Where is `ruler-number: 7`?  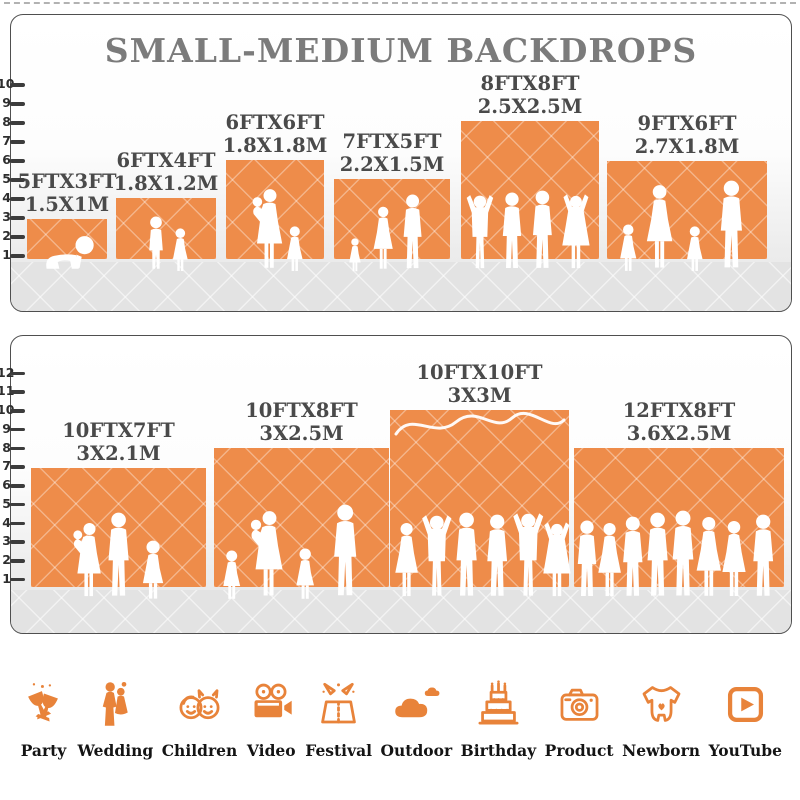
ruler-number: 7 is located at coordinates (6, 140).